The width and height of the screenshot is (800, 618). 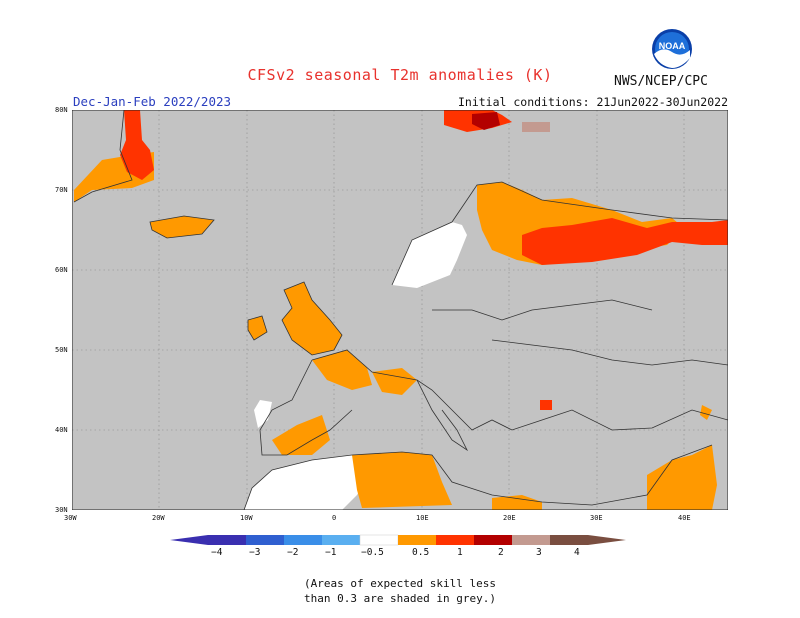 I want to click on colorbar-label: 4, so click(x=577, y=552).